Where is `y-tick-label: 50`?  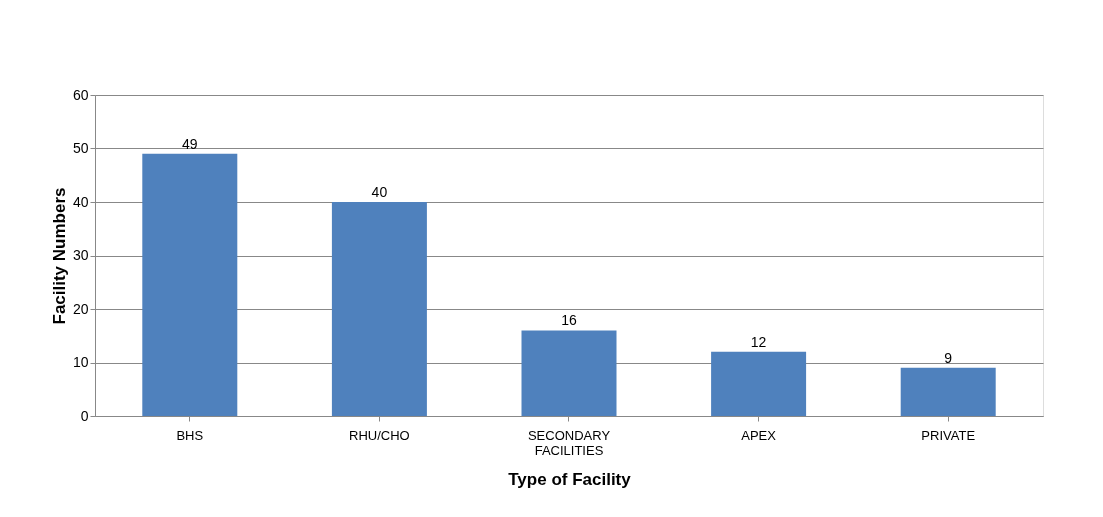
y-tick-label: 50 is located at coordinates (80, 148).